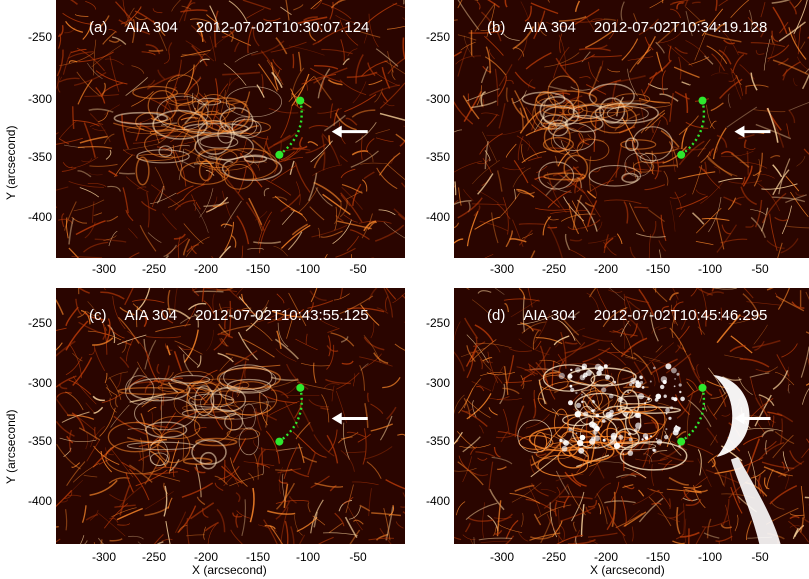 The width and height of the screenshot is (809, 579). What do you see at coordinates (282, 27) in the screenshot?
I see `timestamp-label: 2012-07-02T10:30:07.124` at bounding box center [282, 27].